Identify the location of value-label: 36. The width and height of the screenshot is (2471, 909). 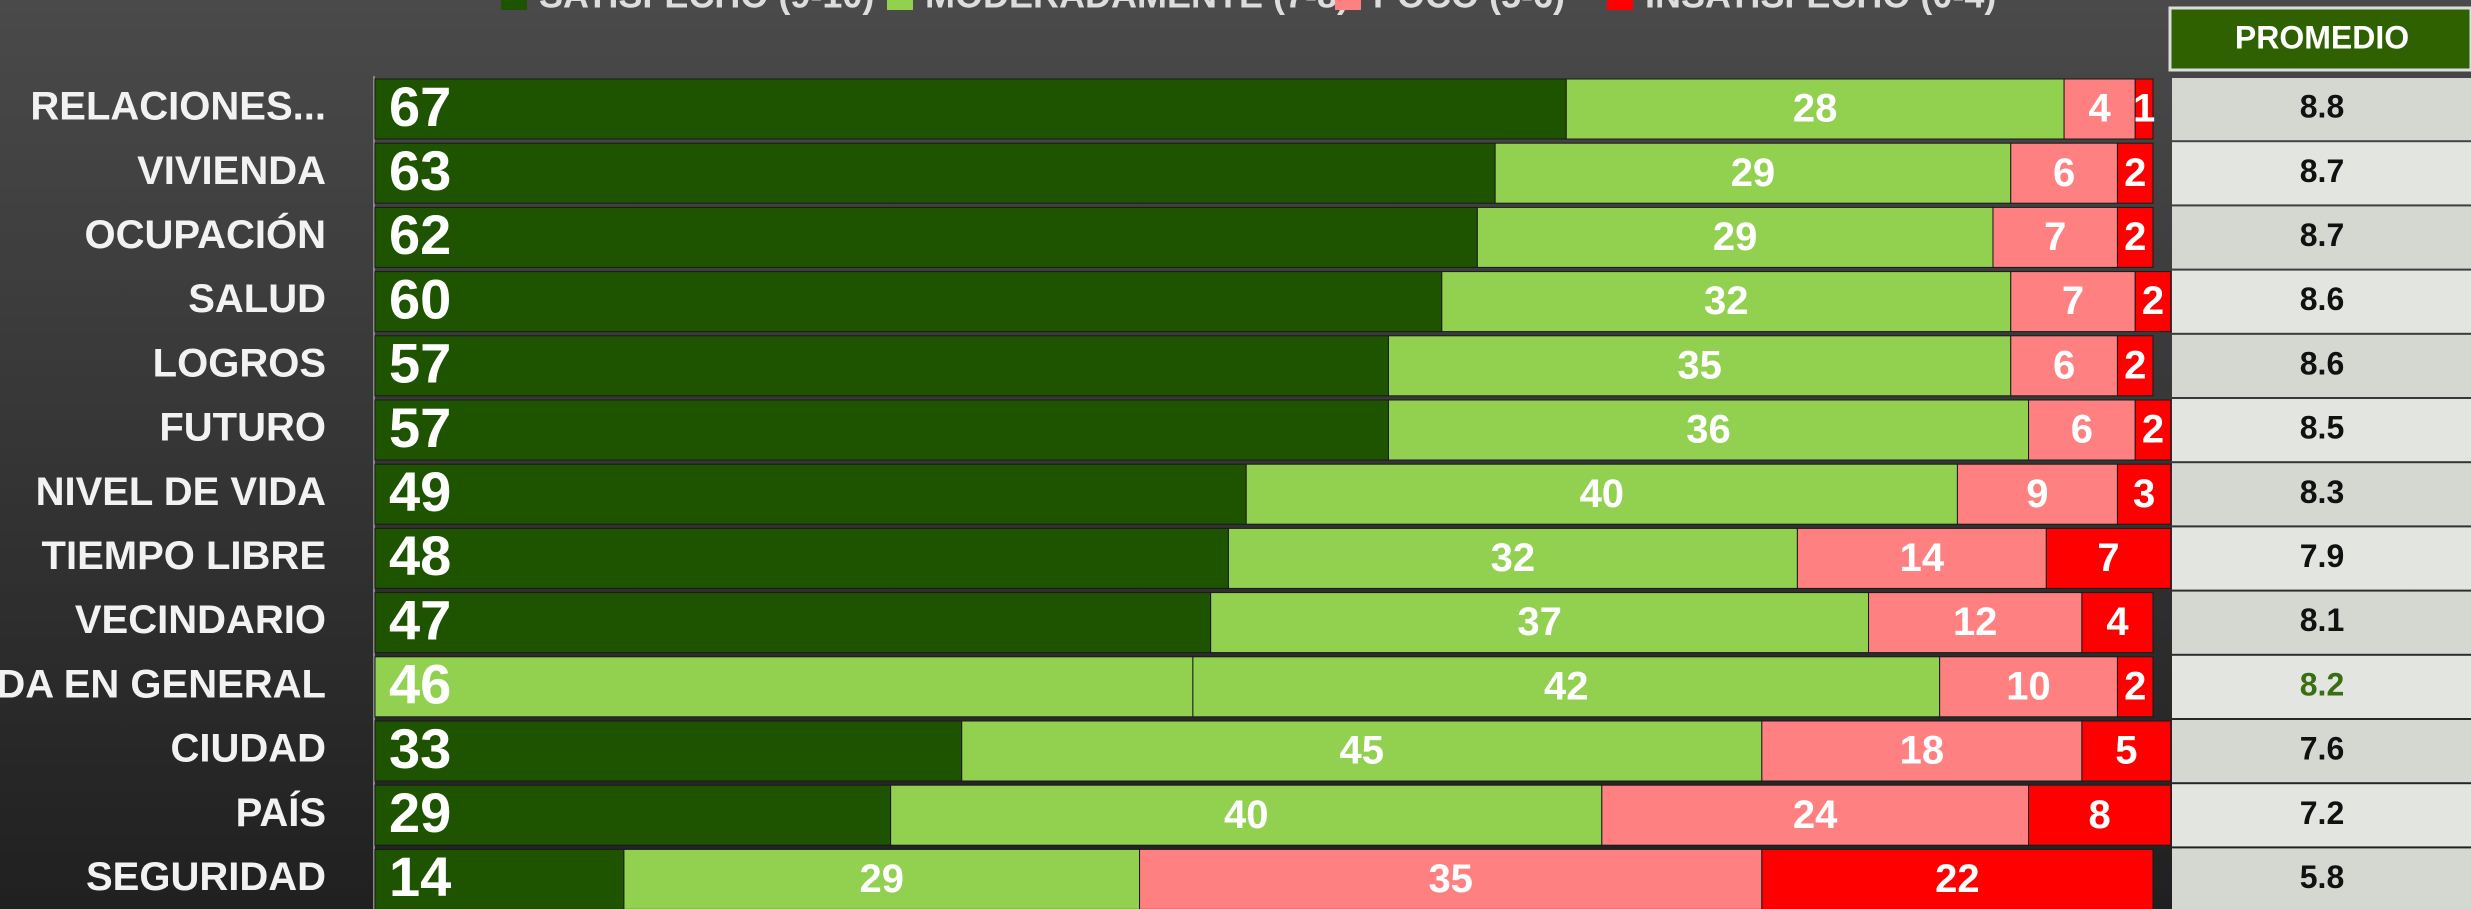
(1708, 430).